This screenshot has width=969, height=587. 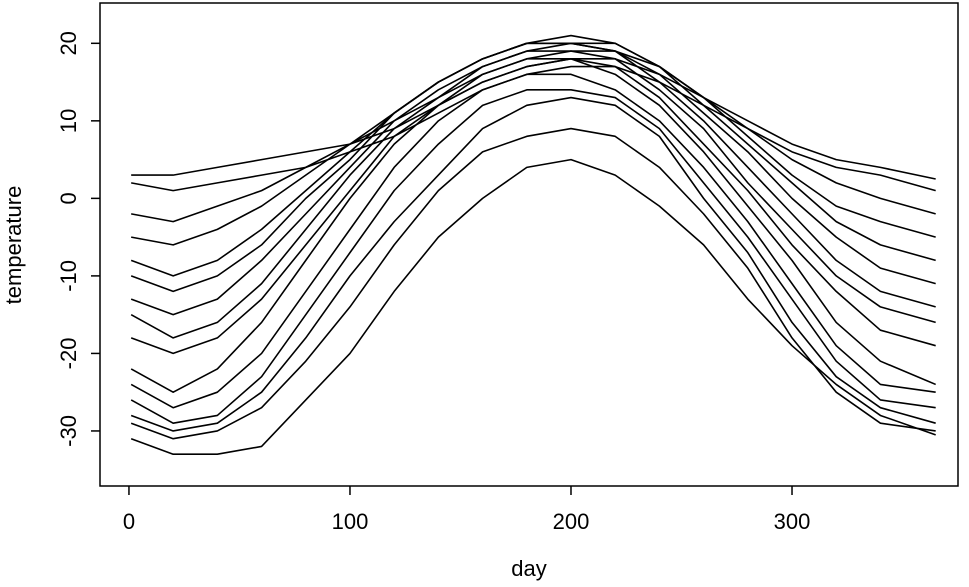 What do you see at coordinates (68, 276) in the screenshot?
I see `y-tick-label: -10` at bounding box center [68, 276].